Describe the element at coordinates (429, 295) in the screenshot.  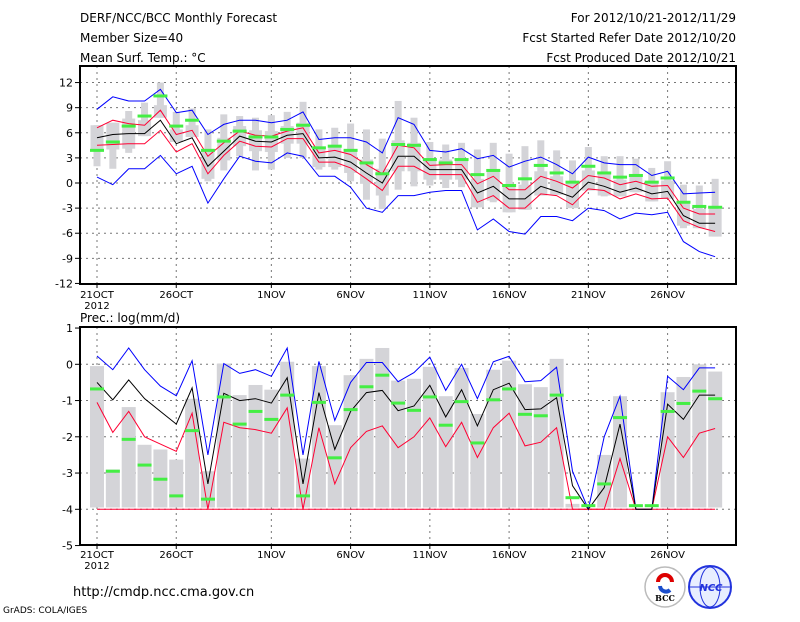
I see `x-tick-label: 11NOV` at that location.